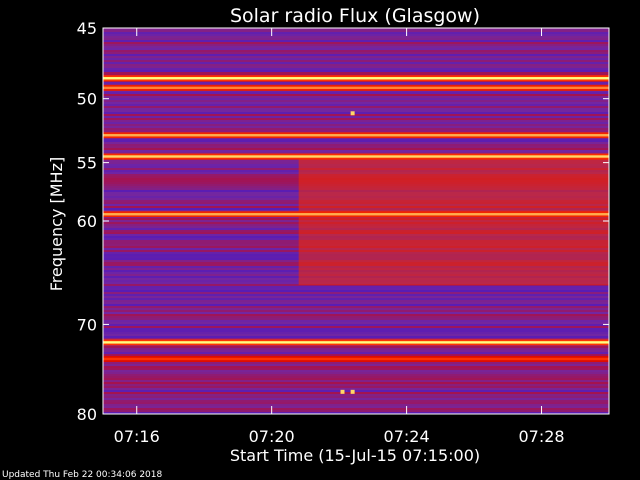 The width and height of the screenshot is (640, 480). What do you see at coordinates (87, 163) in the screenshot?
I see `y-tick-label: 55` at bounding box center [87, 163].